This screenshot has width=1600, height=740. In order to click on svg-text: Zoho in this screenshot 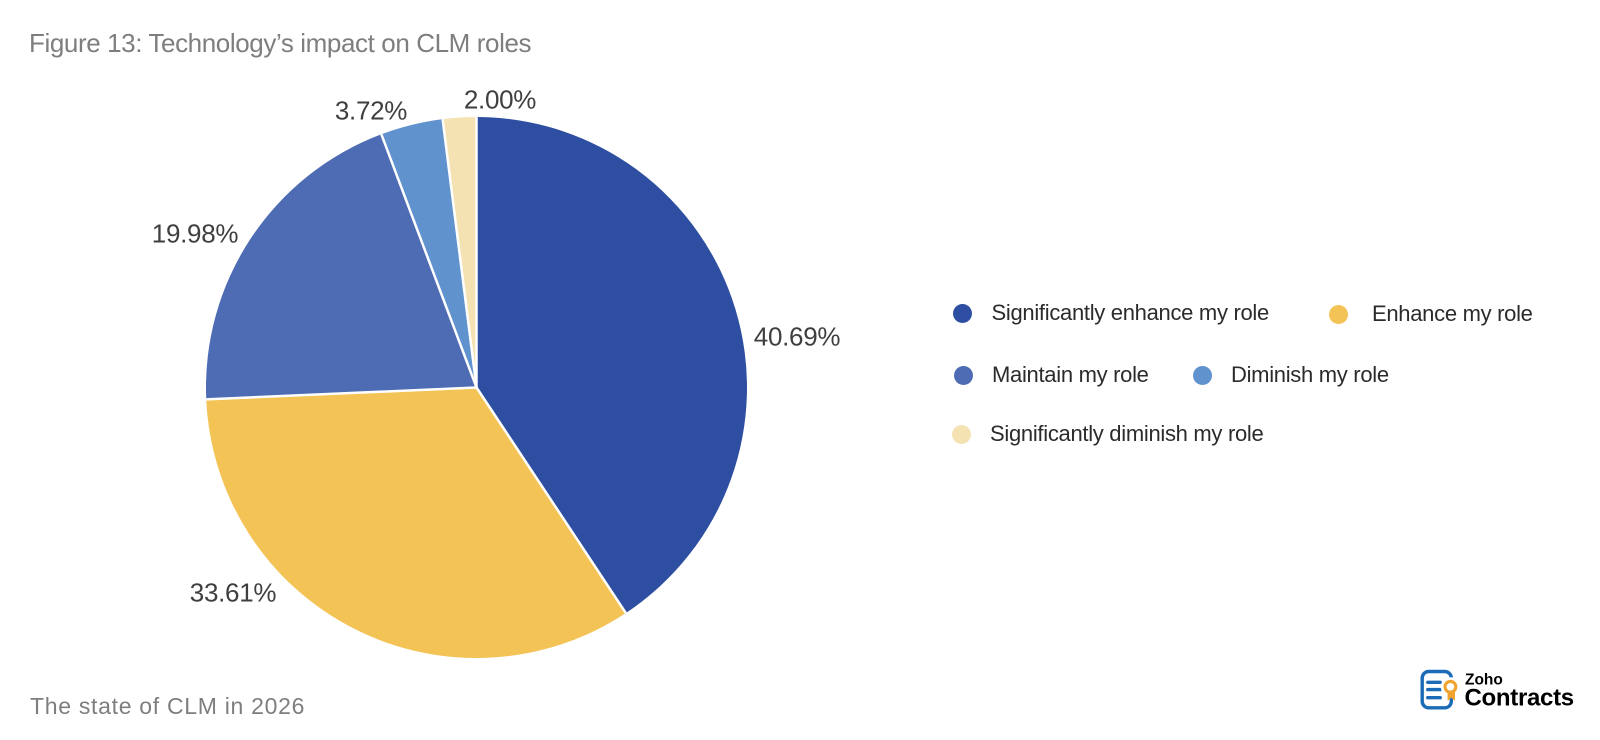, I will do `click(1484, 680)`.